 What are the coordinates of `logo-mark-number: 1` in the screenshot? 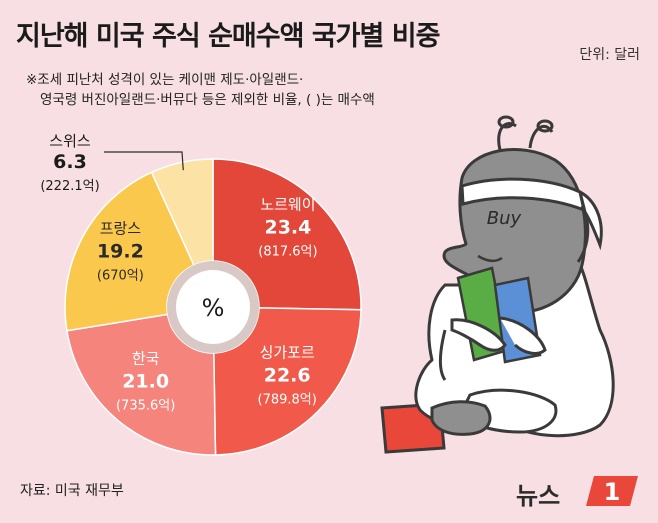 It's located at (612, 492).